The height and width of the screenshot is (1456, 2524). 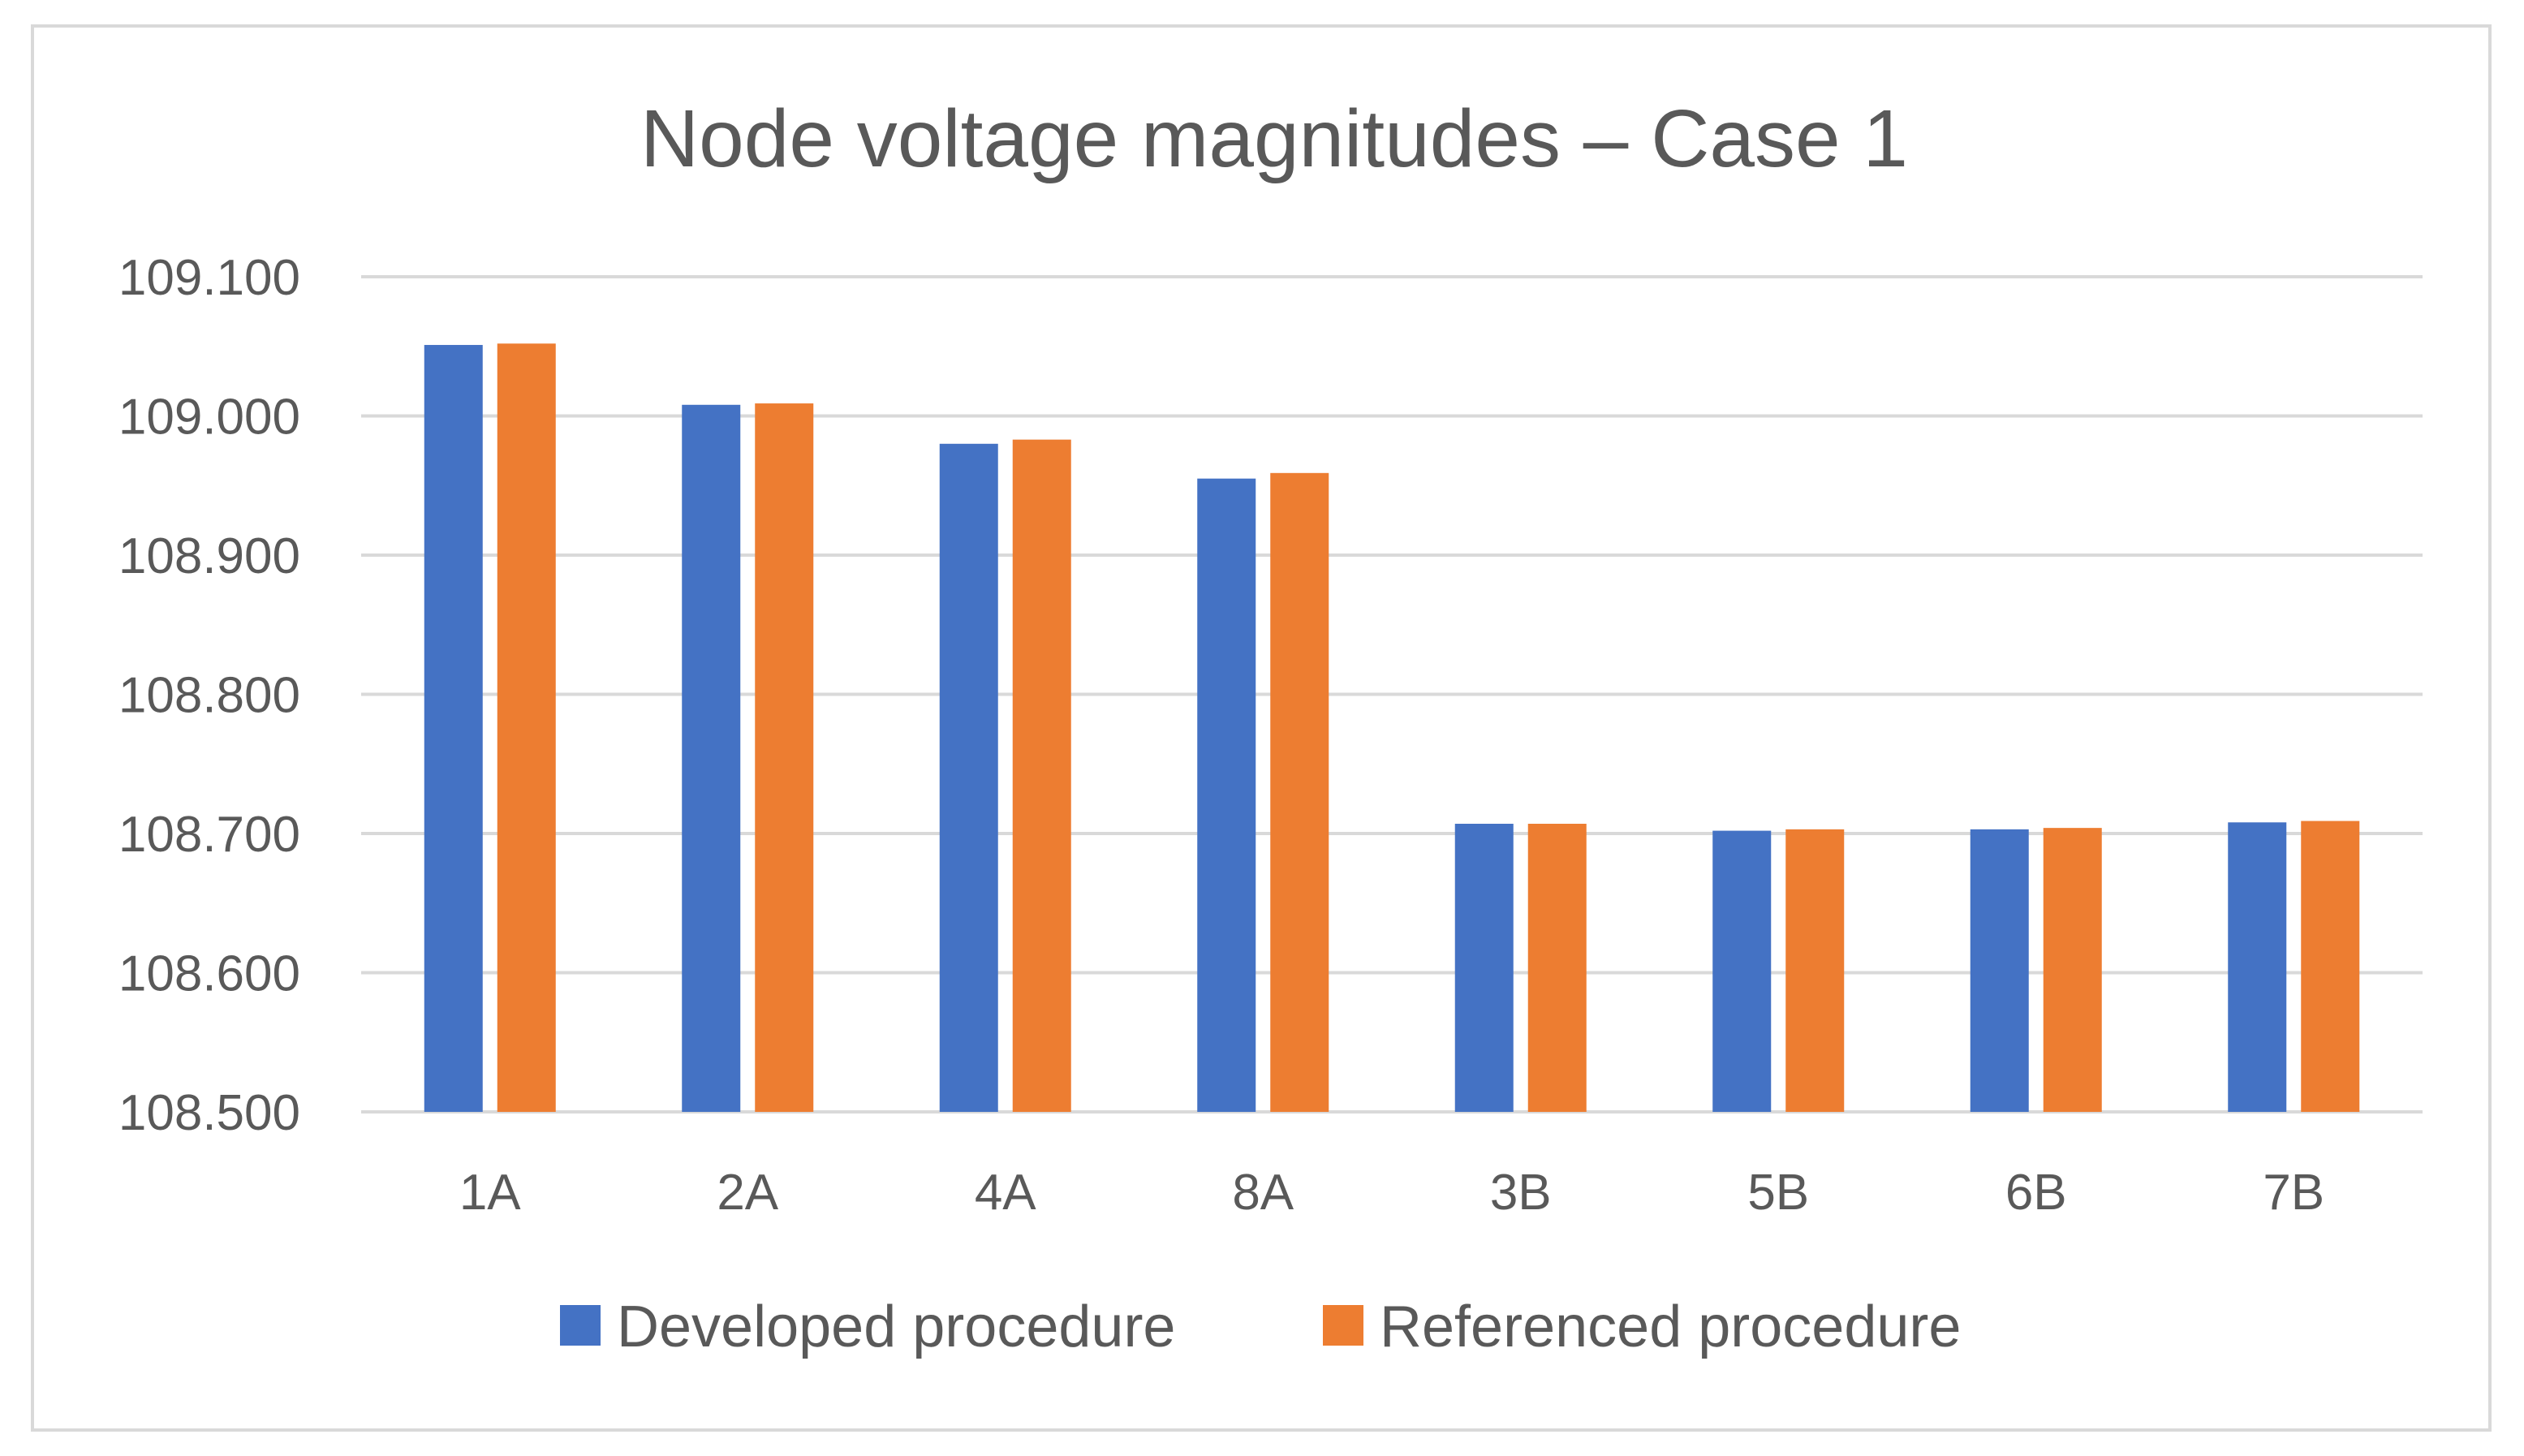 I want to click on x-category-label: 3B, so click(x=1521, y=1193).